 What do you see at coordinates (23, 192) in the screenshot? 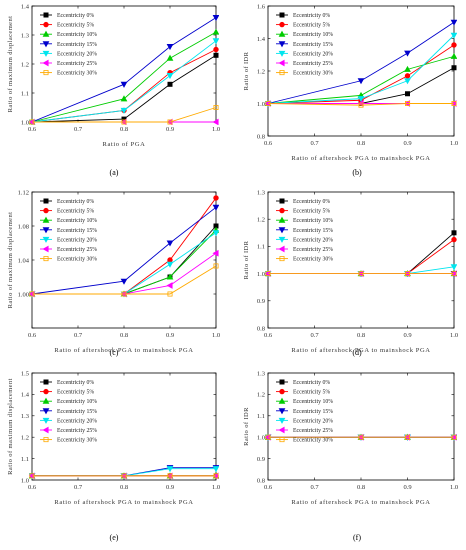
I see `y-tick-label: 1.12` at bounding box center [23, 192].